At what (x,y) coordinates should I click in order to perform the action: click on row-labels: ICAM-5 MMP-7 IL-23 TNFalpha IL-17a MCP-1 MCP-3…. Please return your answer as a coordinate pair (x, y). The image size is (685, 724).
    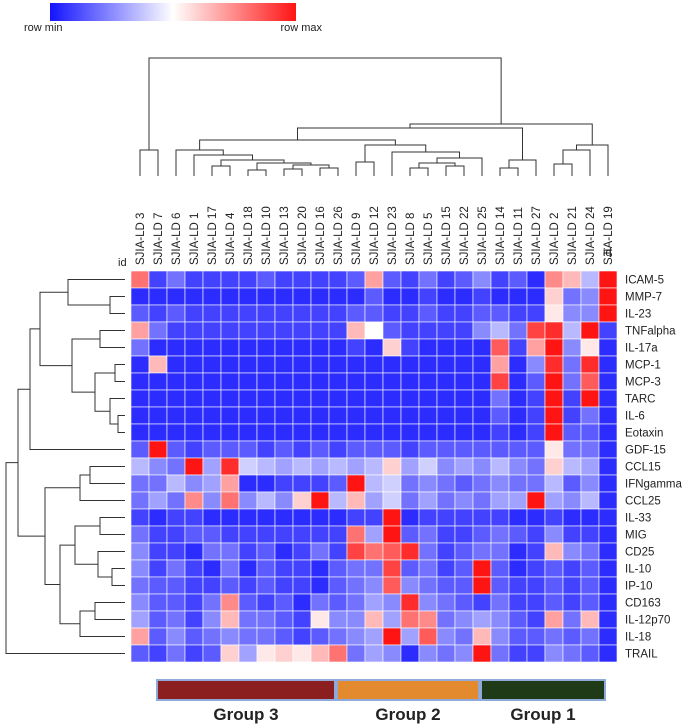
    Looking at the image, I should click on (653, 468).